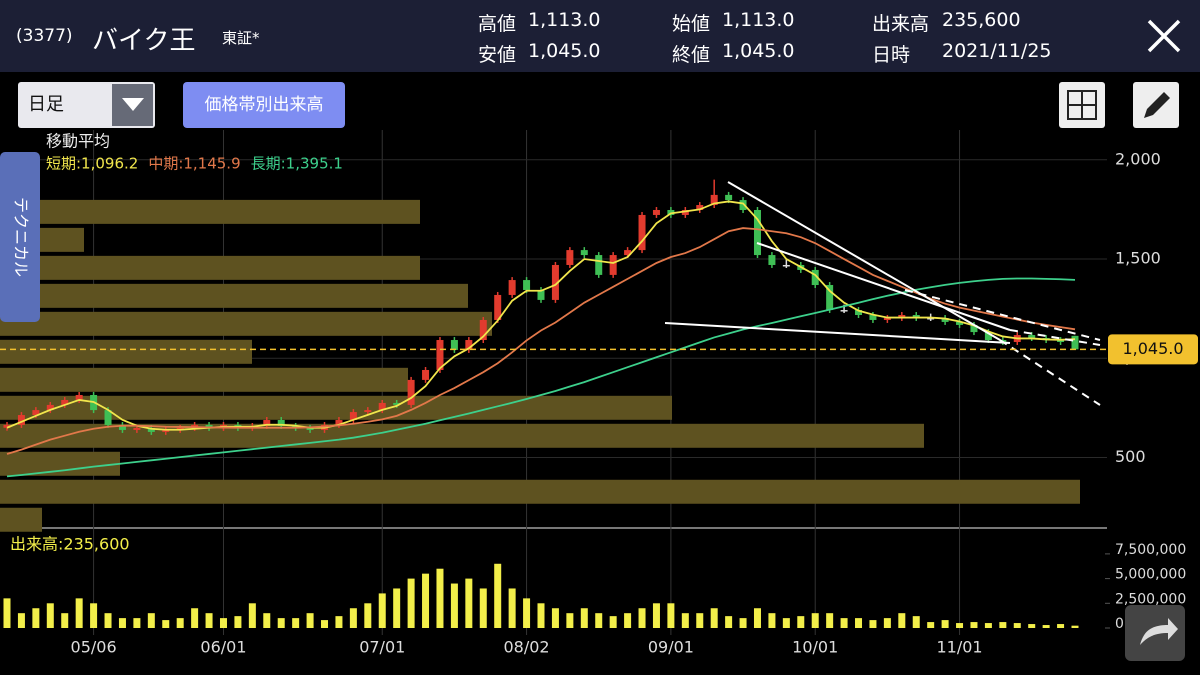 Image resolution: width=1200 pixels, height=675 pixels. I want to click on x-tick-label: 08/02, so click(527, 647).